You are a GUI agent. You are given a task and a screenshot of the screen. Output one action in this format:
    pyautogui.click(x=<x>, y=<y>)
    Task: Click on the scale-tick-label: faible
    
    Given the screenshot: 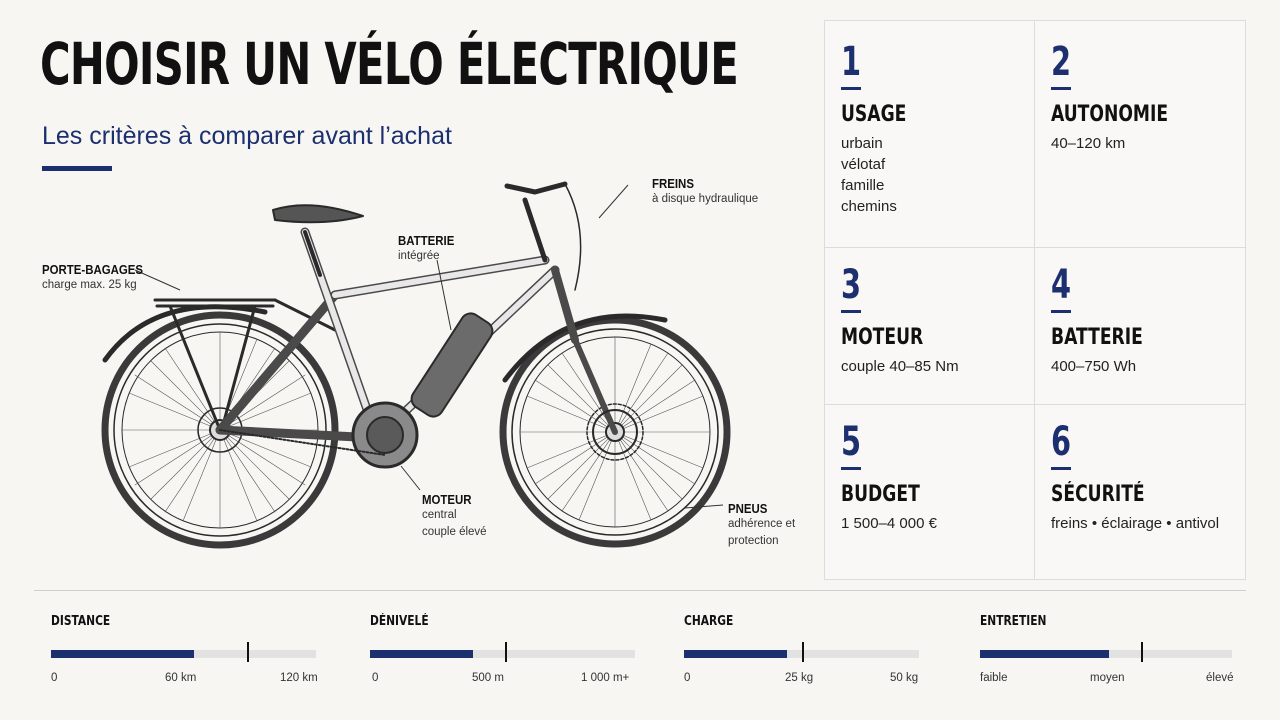 What is the action you would take?
    pyautogui.click(x=994, y=678)
    